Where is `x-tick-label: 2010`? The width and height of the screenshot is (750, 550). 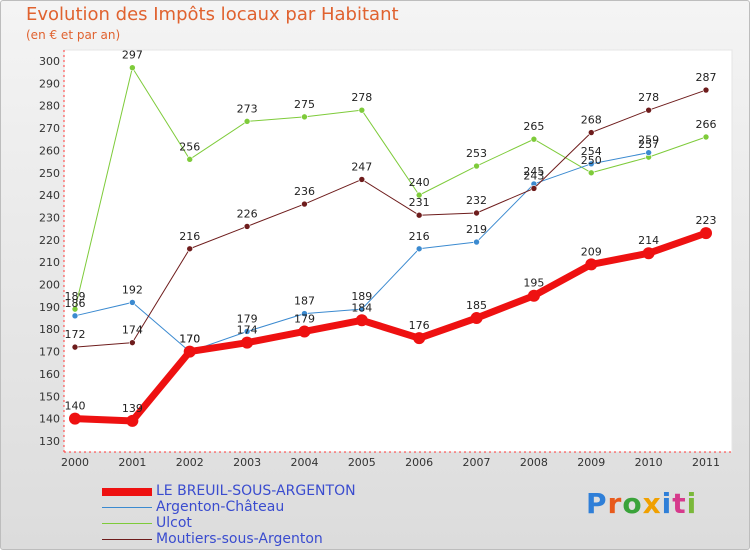
x-tick-label: 2010 is located at coordinates (649, 462).